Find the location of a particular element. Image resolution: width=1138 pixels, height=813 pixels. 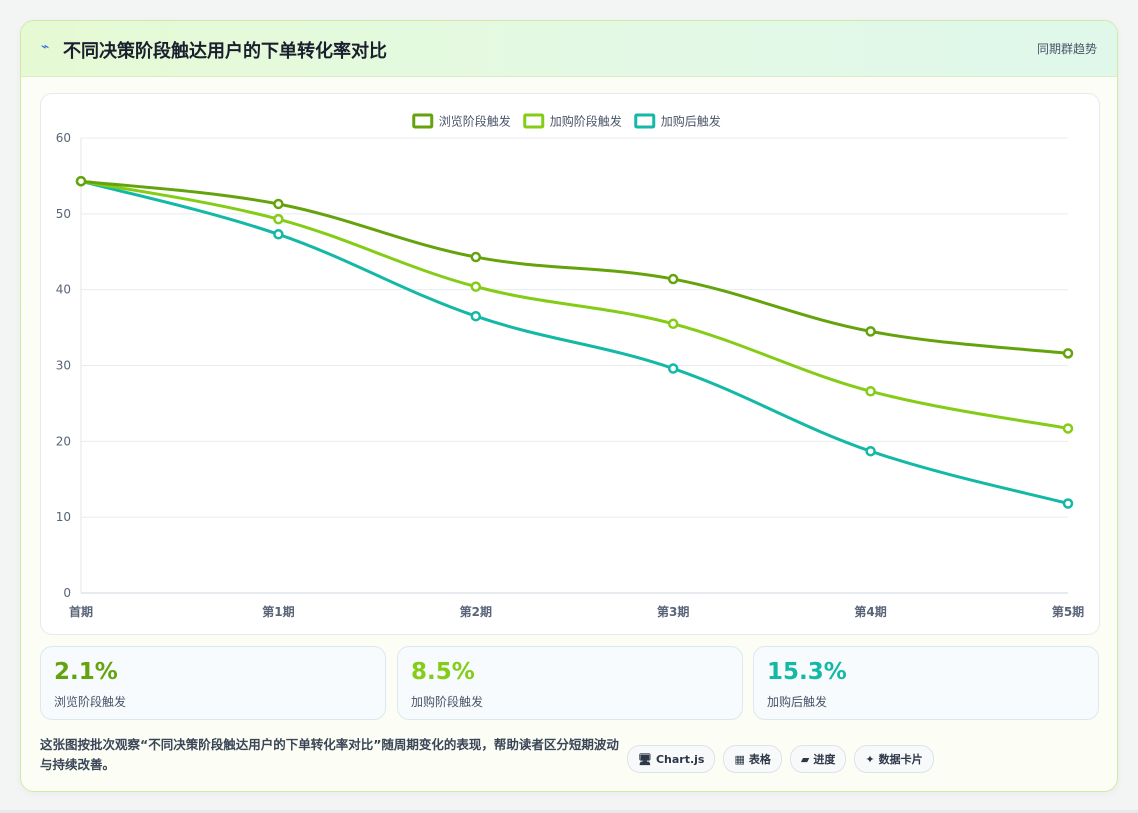

x-tick-label: 第2期 is located at coordinates (476, 611).